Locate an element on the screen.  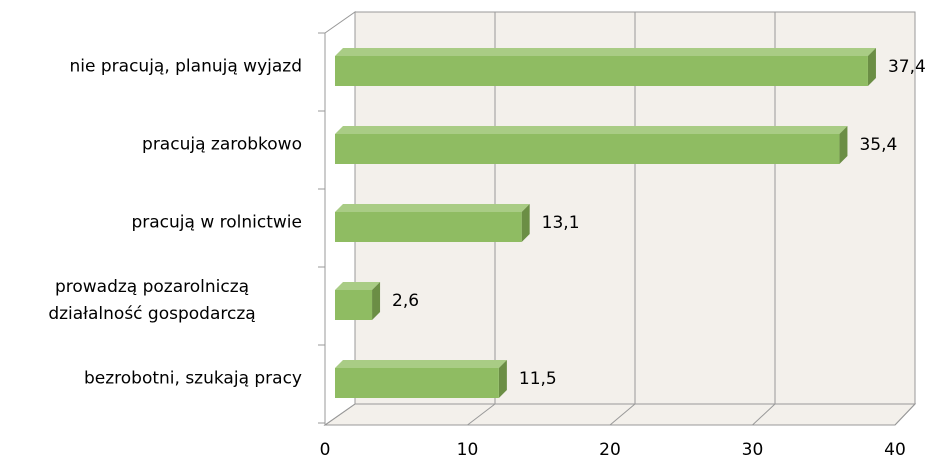
category-label: pracują zarobkowo is located at coordinates (222, 144).